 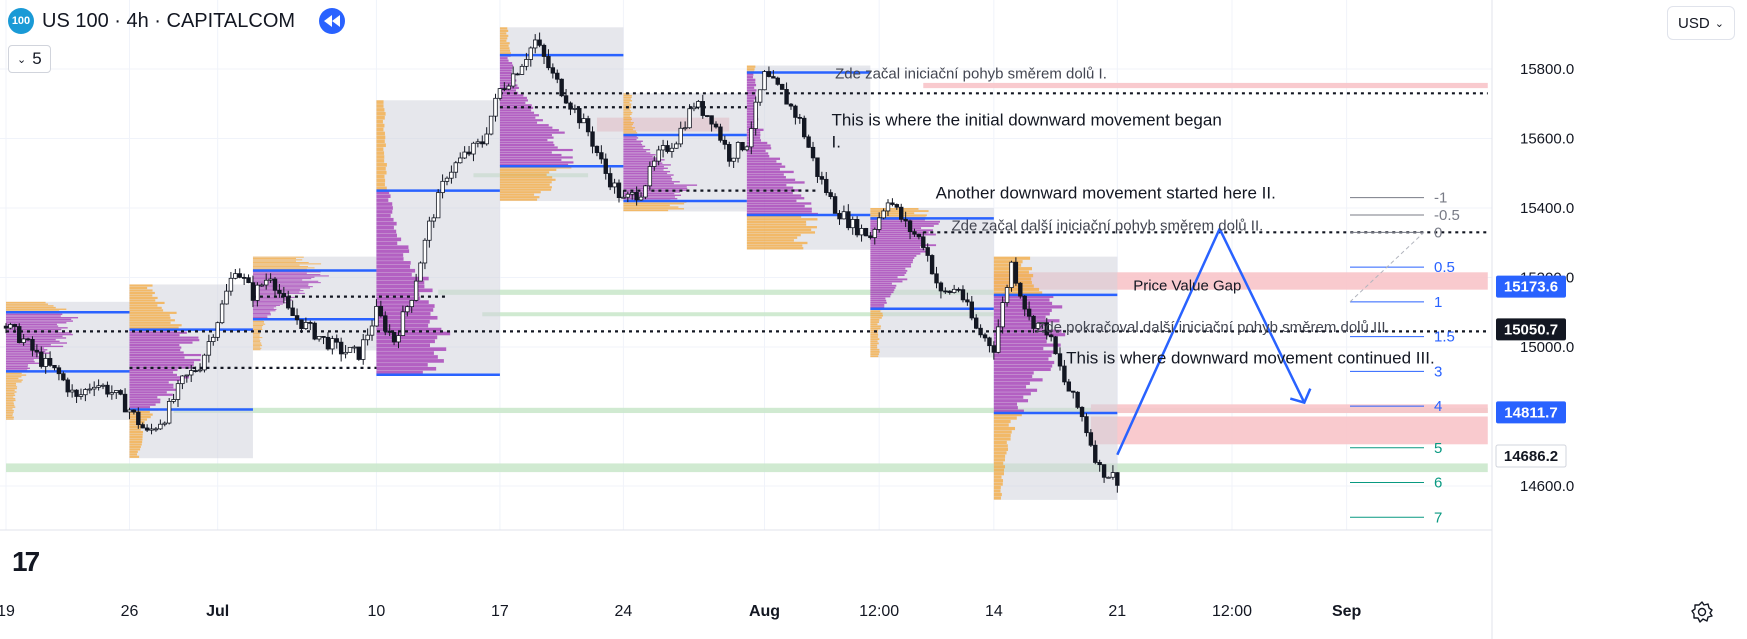 I want to click on symbol-title: US 100 · 4h · CAPITALCOM, so click(x=169, y=20).